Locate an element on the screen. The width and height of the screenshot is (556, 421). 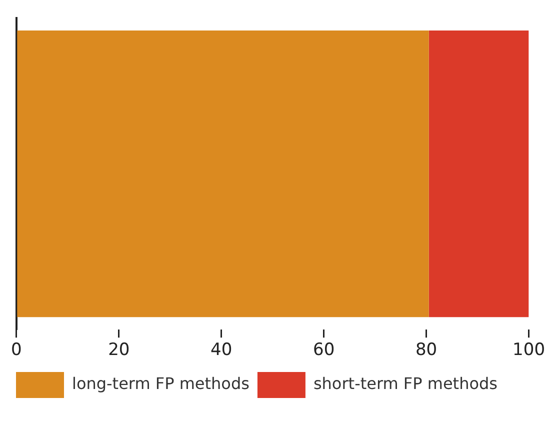
x-tick-label: 100 is located at coordinates (529, 350).